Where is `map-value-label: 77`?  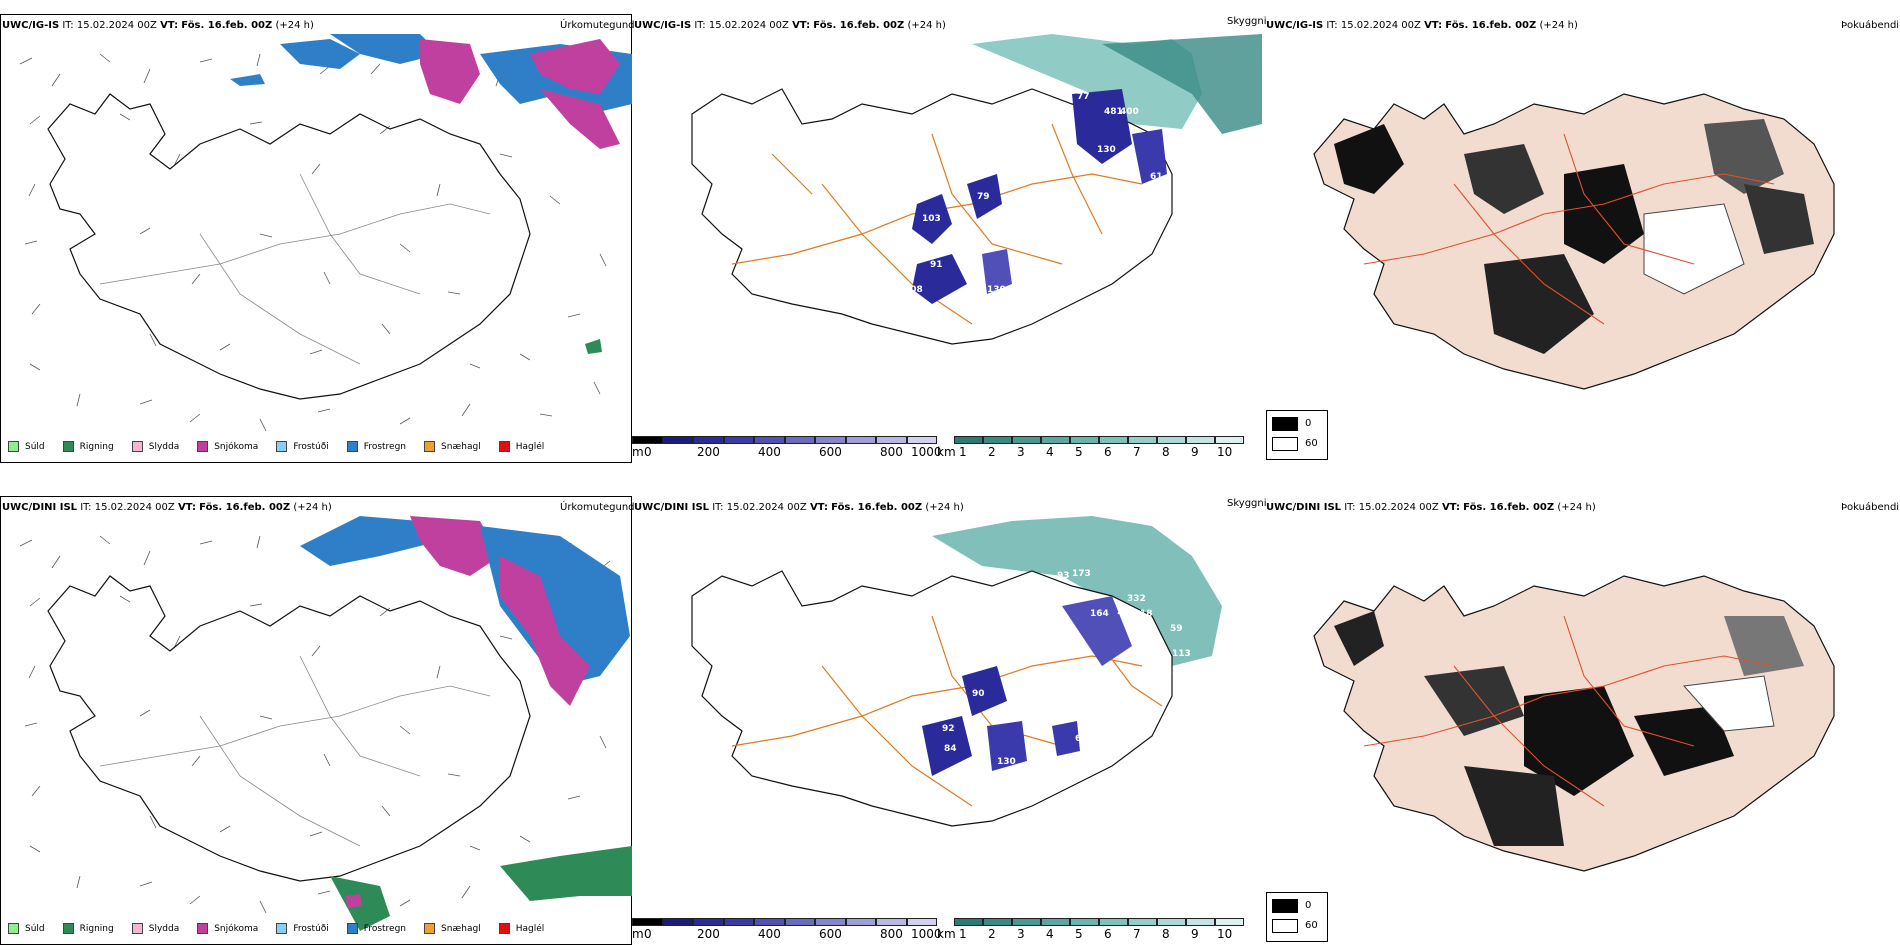
map-value-label: 77 is located at coordinates (1083, 97).